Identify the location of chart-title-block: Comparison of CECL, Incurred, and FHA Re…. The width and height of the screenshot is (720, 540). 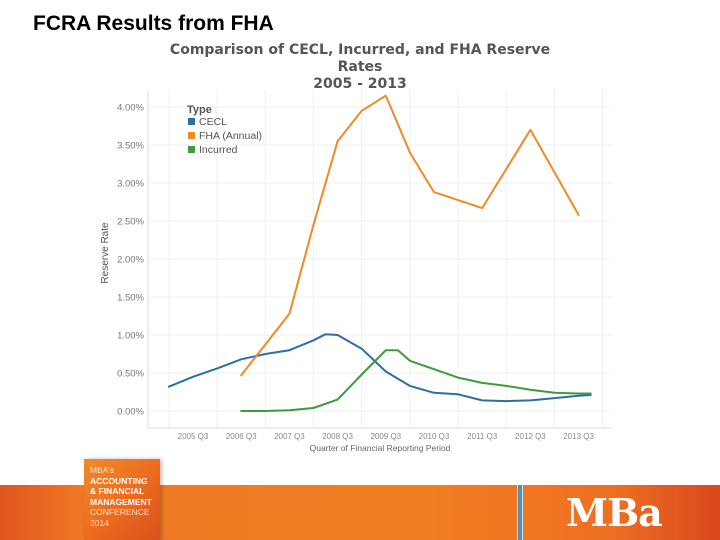
(360, 67).